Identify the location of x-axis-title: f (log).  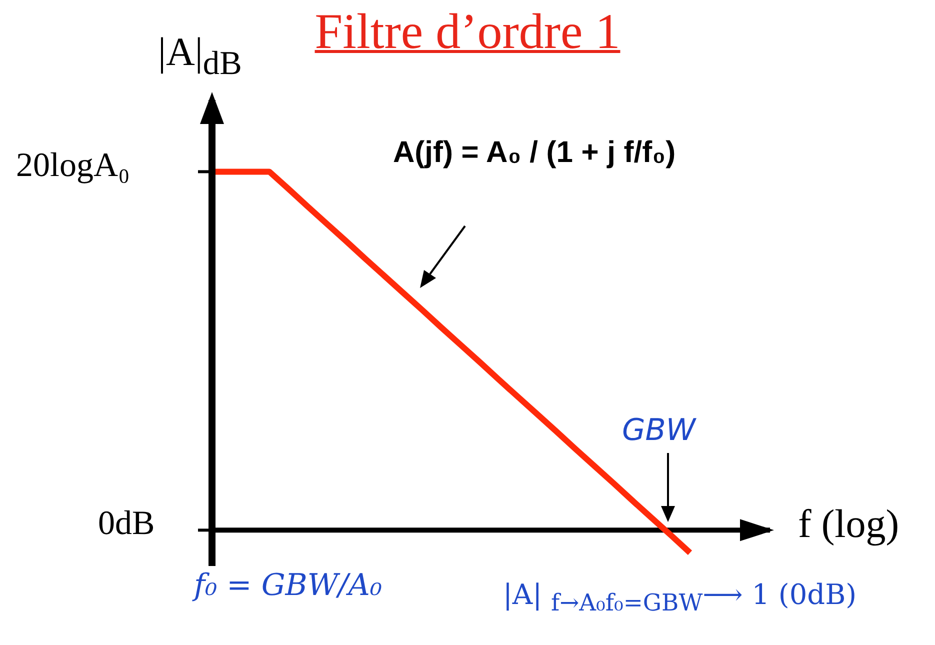
(849, 524).